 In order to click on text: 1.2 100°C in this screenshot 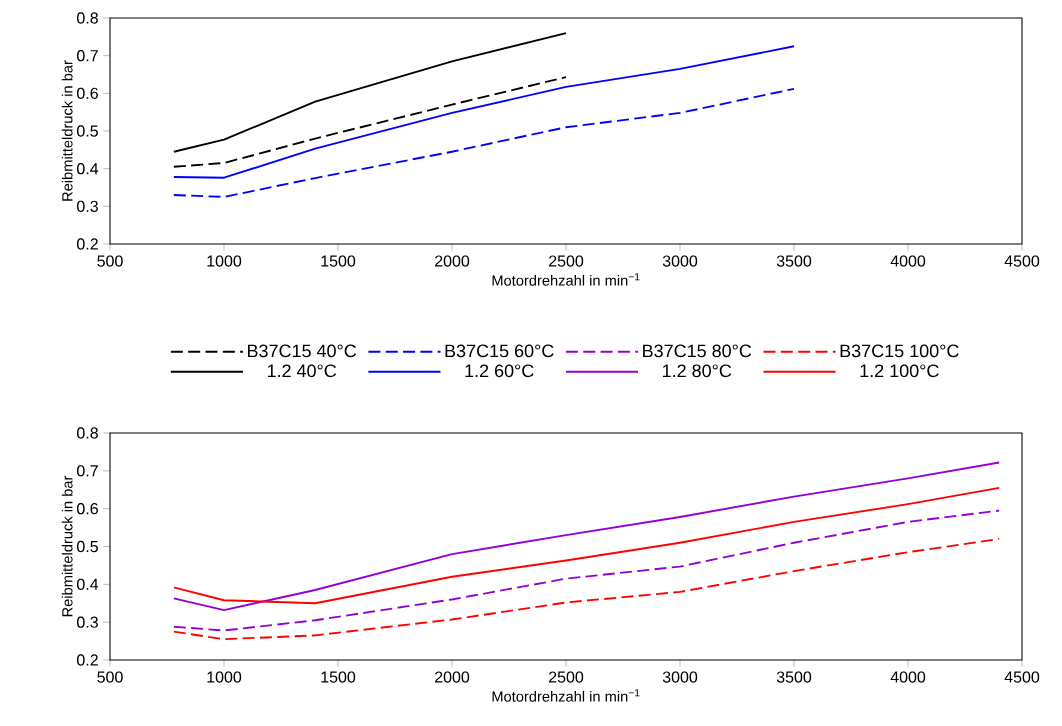, I will do `click(899, 371)`.